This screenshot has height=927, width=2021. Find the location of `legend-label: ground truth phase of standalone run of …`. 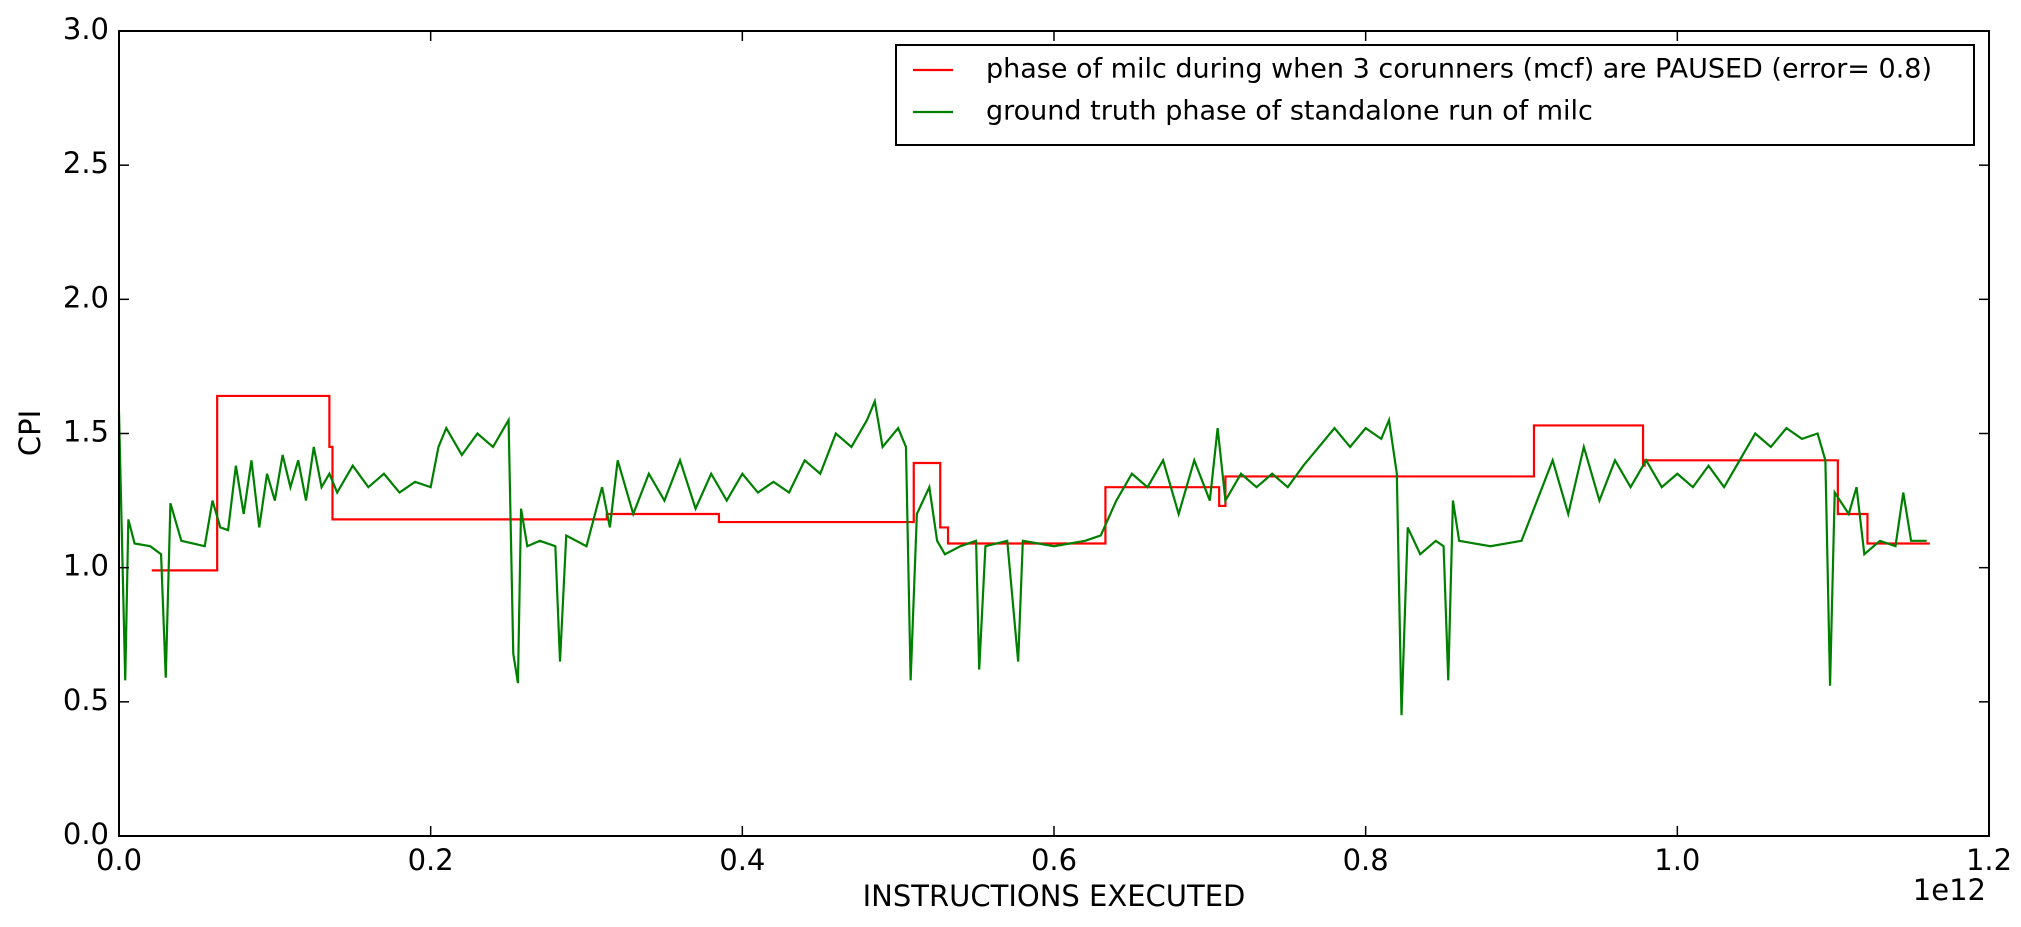

legend-label: ground truth phase of standalone run of … is located at coordinates (1289, 111).